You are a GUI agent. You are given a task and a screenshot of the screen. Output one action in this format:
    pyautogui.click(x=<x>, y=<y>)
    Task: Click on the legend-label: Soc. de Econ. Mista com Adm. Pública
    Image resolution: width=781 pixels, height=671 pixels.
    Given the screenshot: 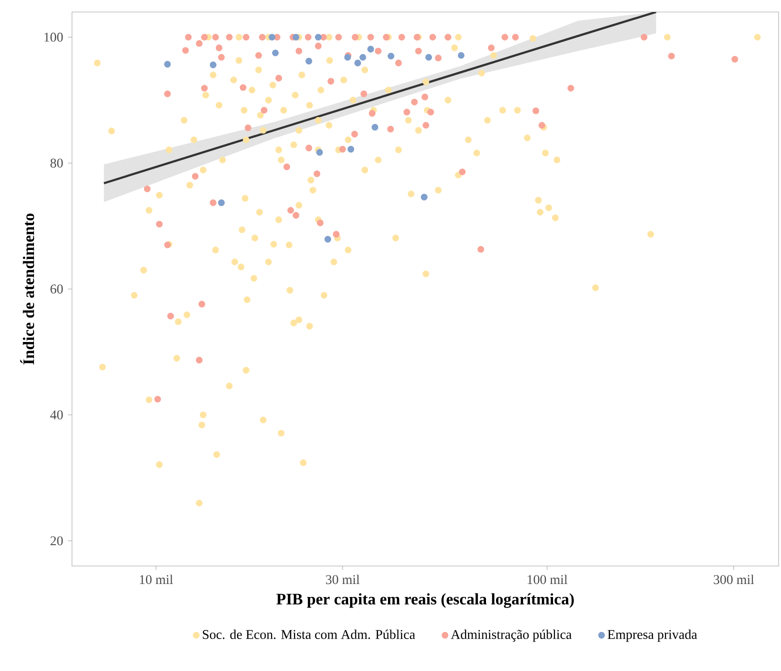 What is the action you would take?
    pyautogui.click(x=309, y=635)
    